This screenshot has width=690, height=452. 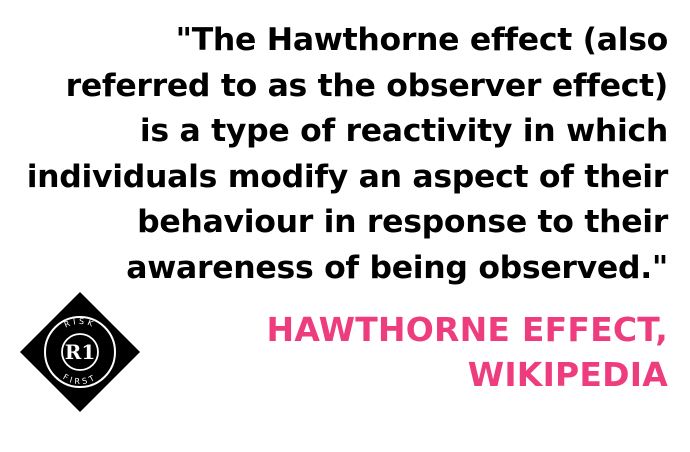 I want to click on risk-first-logo: RISK FIRST R1, so click(x=80, y=352).